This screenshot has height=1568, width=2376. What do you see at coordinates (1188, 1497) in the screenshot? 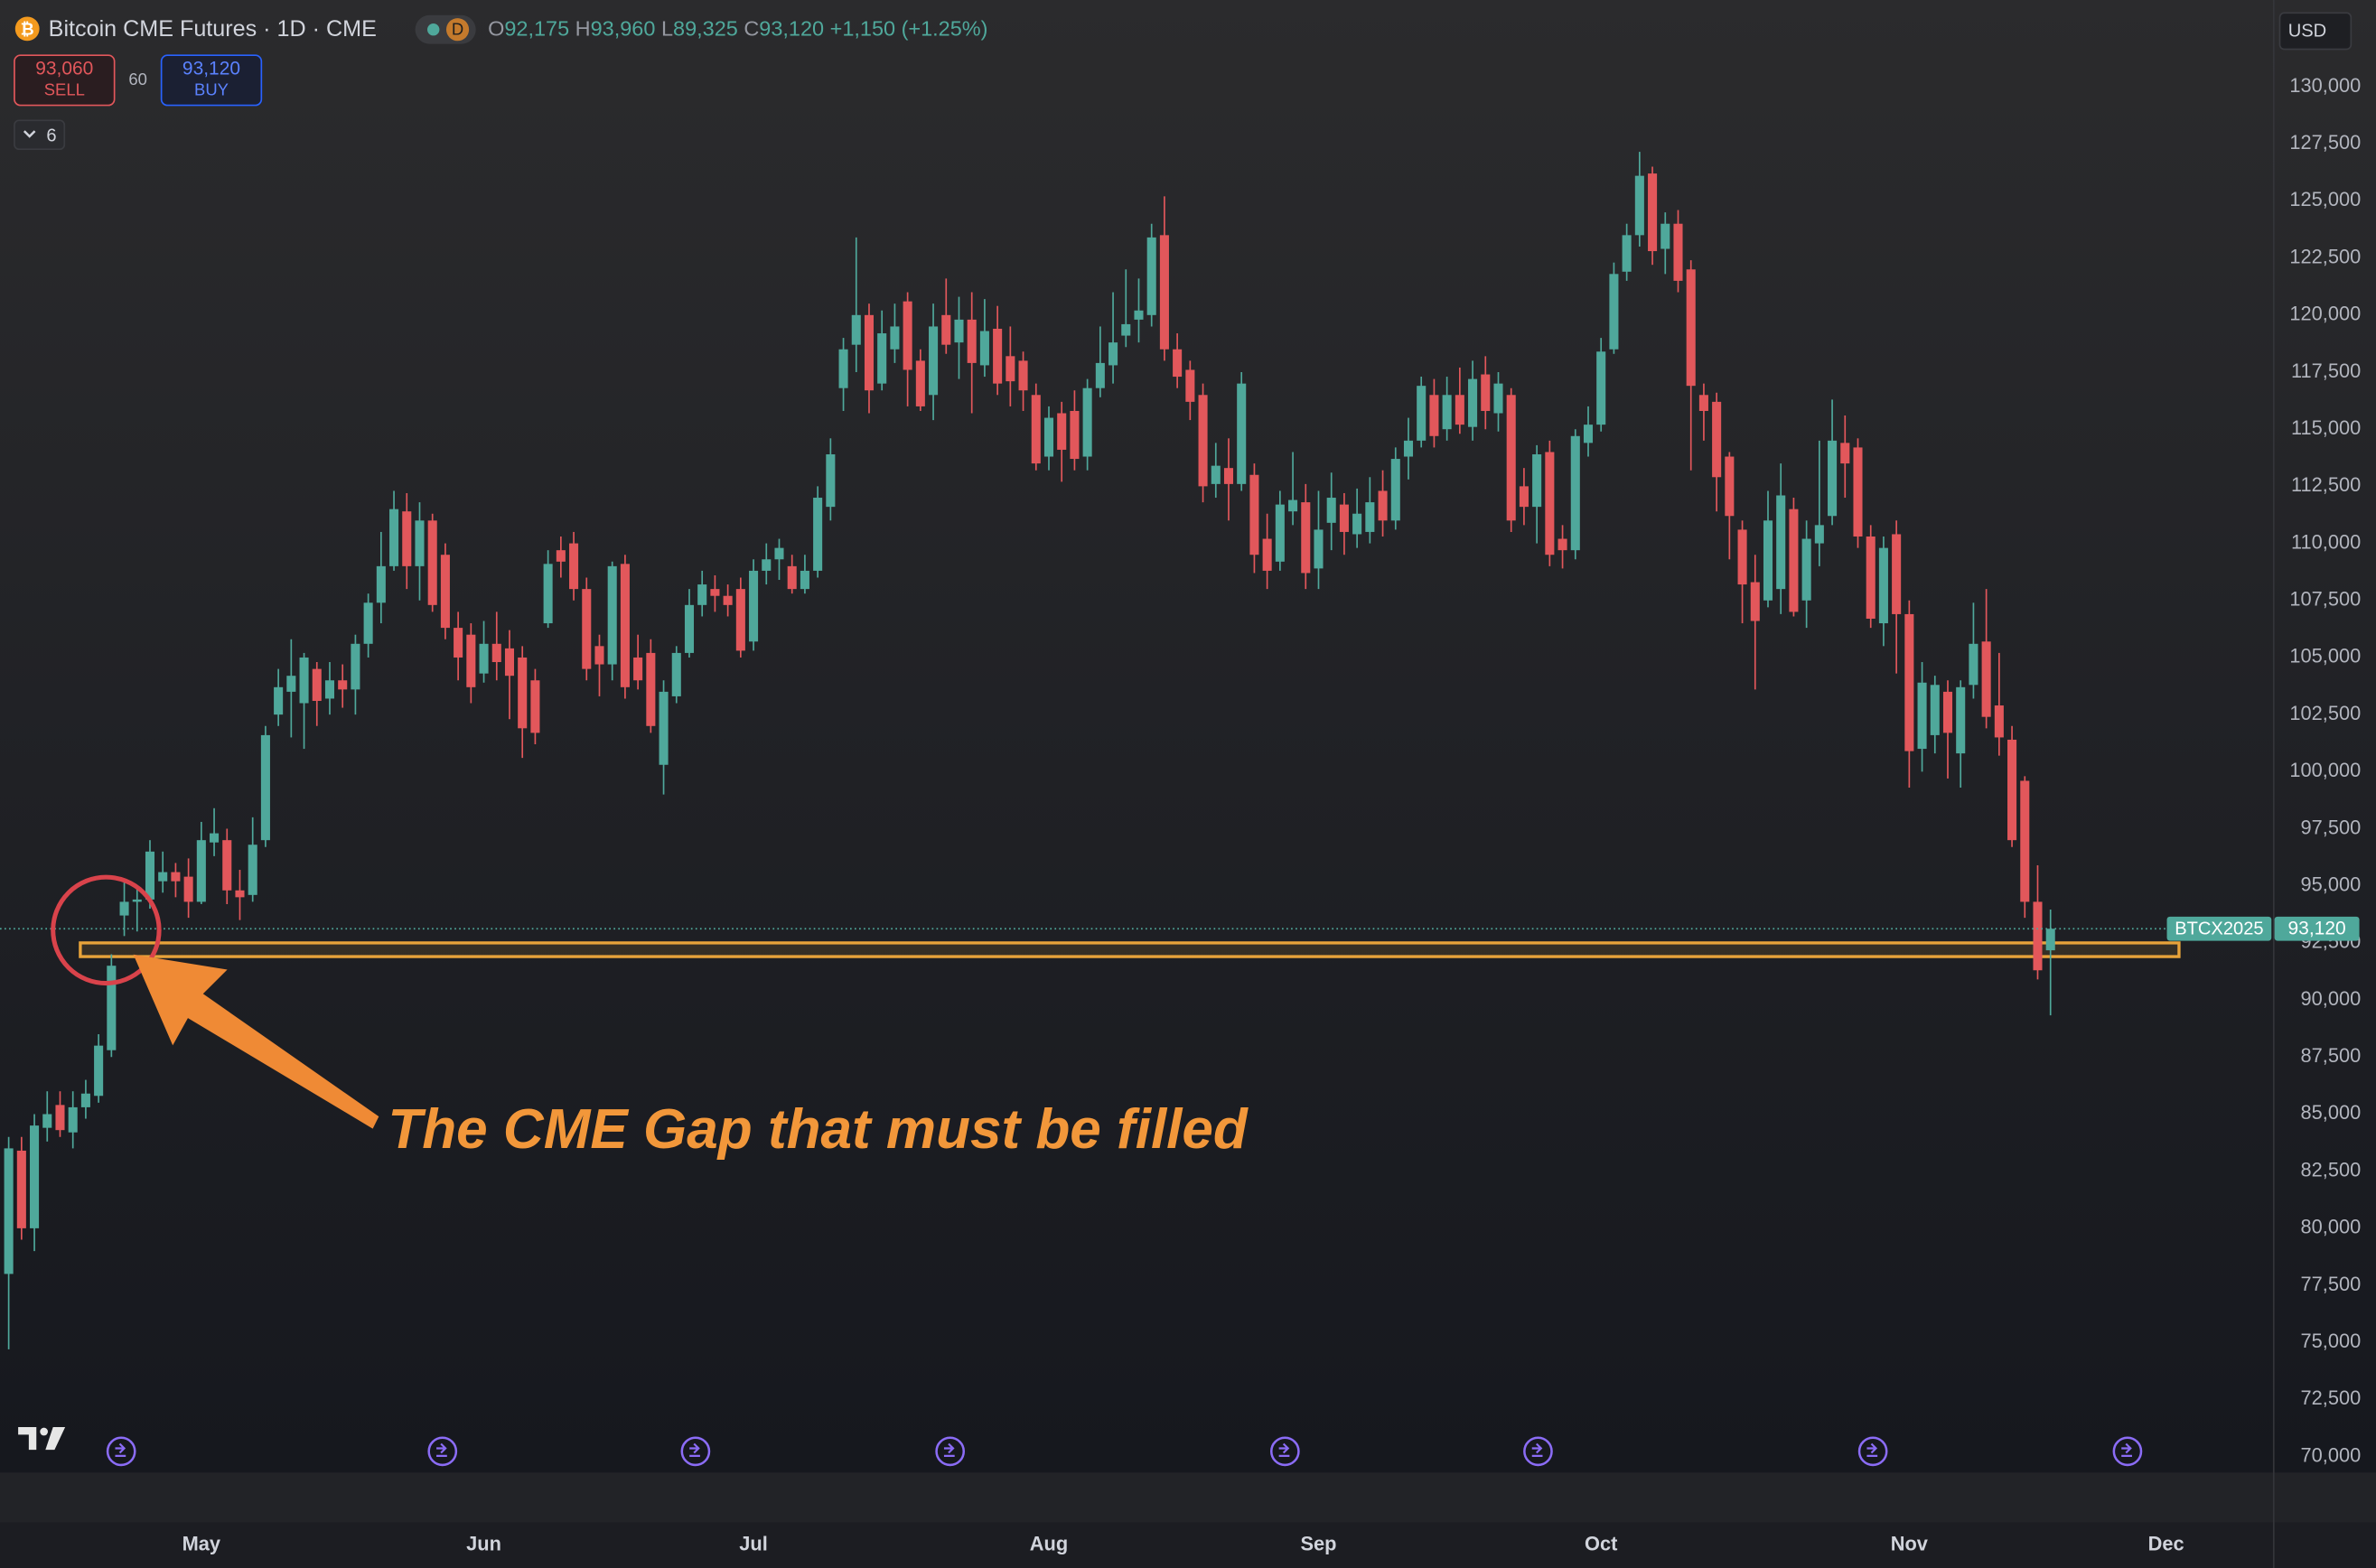
I see `toolbar-strip` at bounding box center [1188, 1497].